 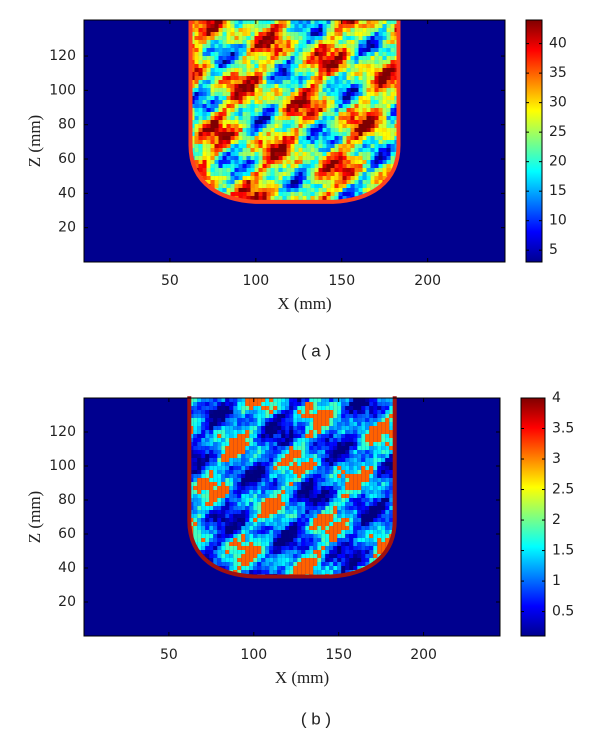 I want to click on colorbar-tick-label: 4, so click(x=556, y=398).